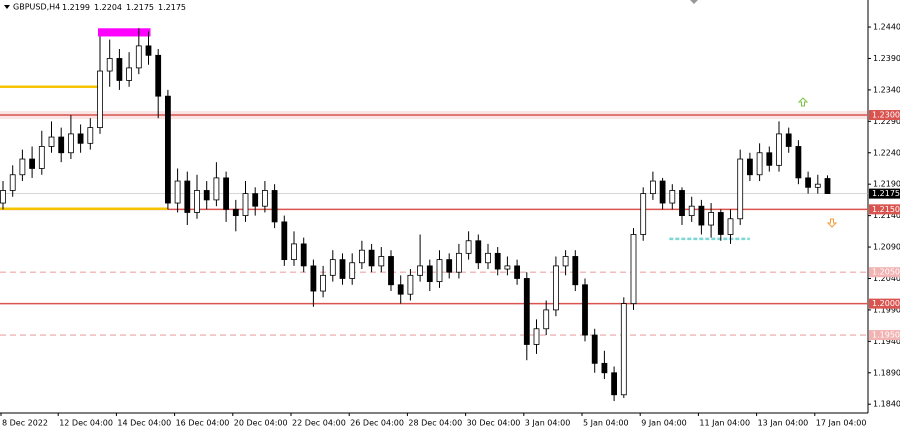  Describe the element at coordinates (7, 7) in the screenshot. I see `menu-triangle` at that location.